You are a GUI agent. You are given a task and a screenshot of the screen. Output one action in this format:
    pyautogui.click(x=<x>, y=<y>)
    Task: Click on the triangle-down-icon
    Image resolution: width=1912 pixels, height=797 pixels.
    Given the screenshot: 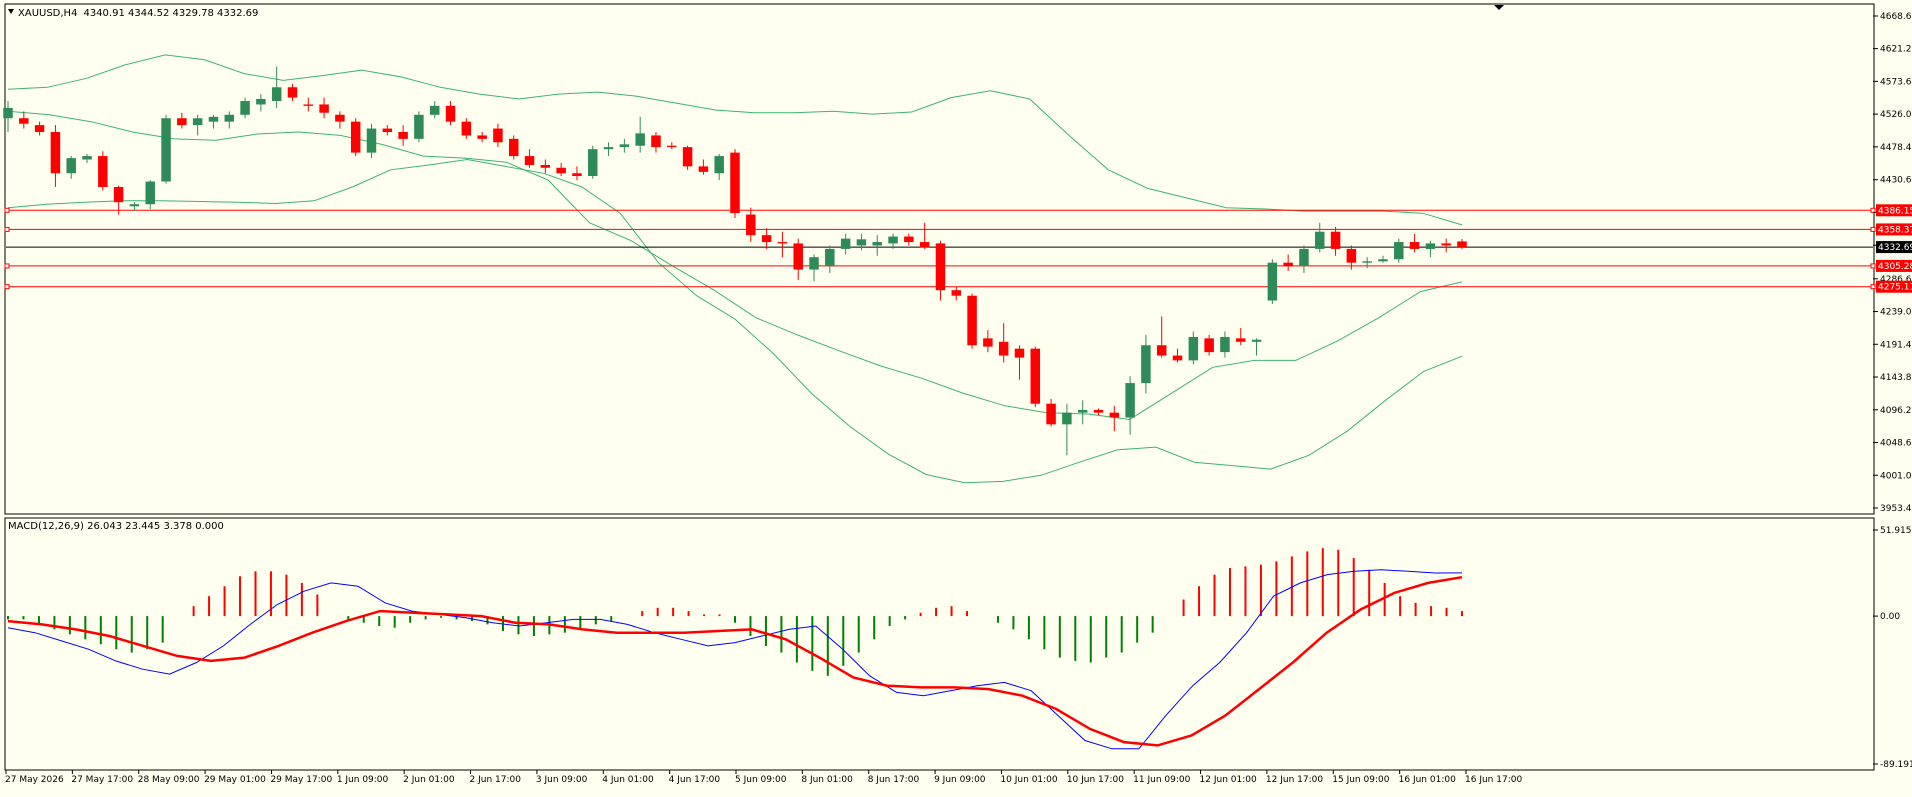 What is the action you would take?
    pyautogui.click(x=11, y=11)
    